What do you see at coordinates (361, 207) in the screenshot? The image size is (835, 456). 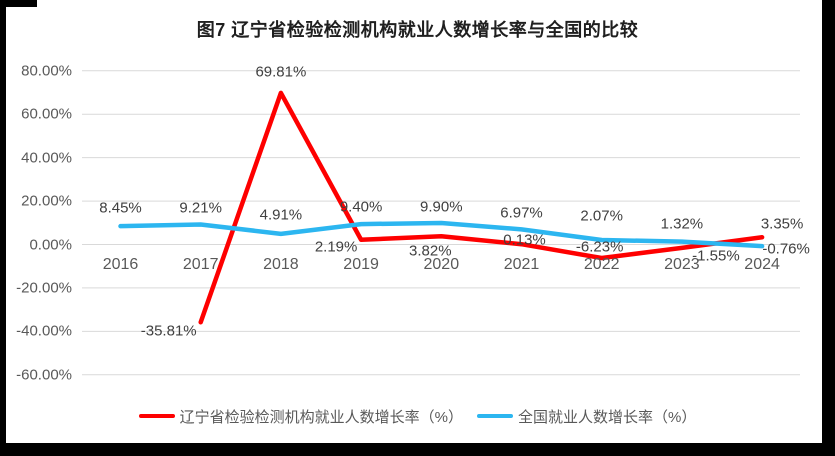 I see `data-label: 9.40%` at bounding box center [361, 207].